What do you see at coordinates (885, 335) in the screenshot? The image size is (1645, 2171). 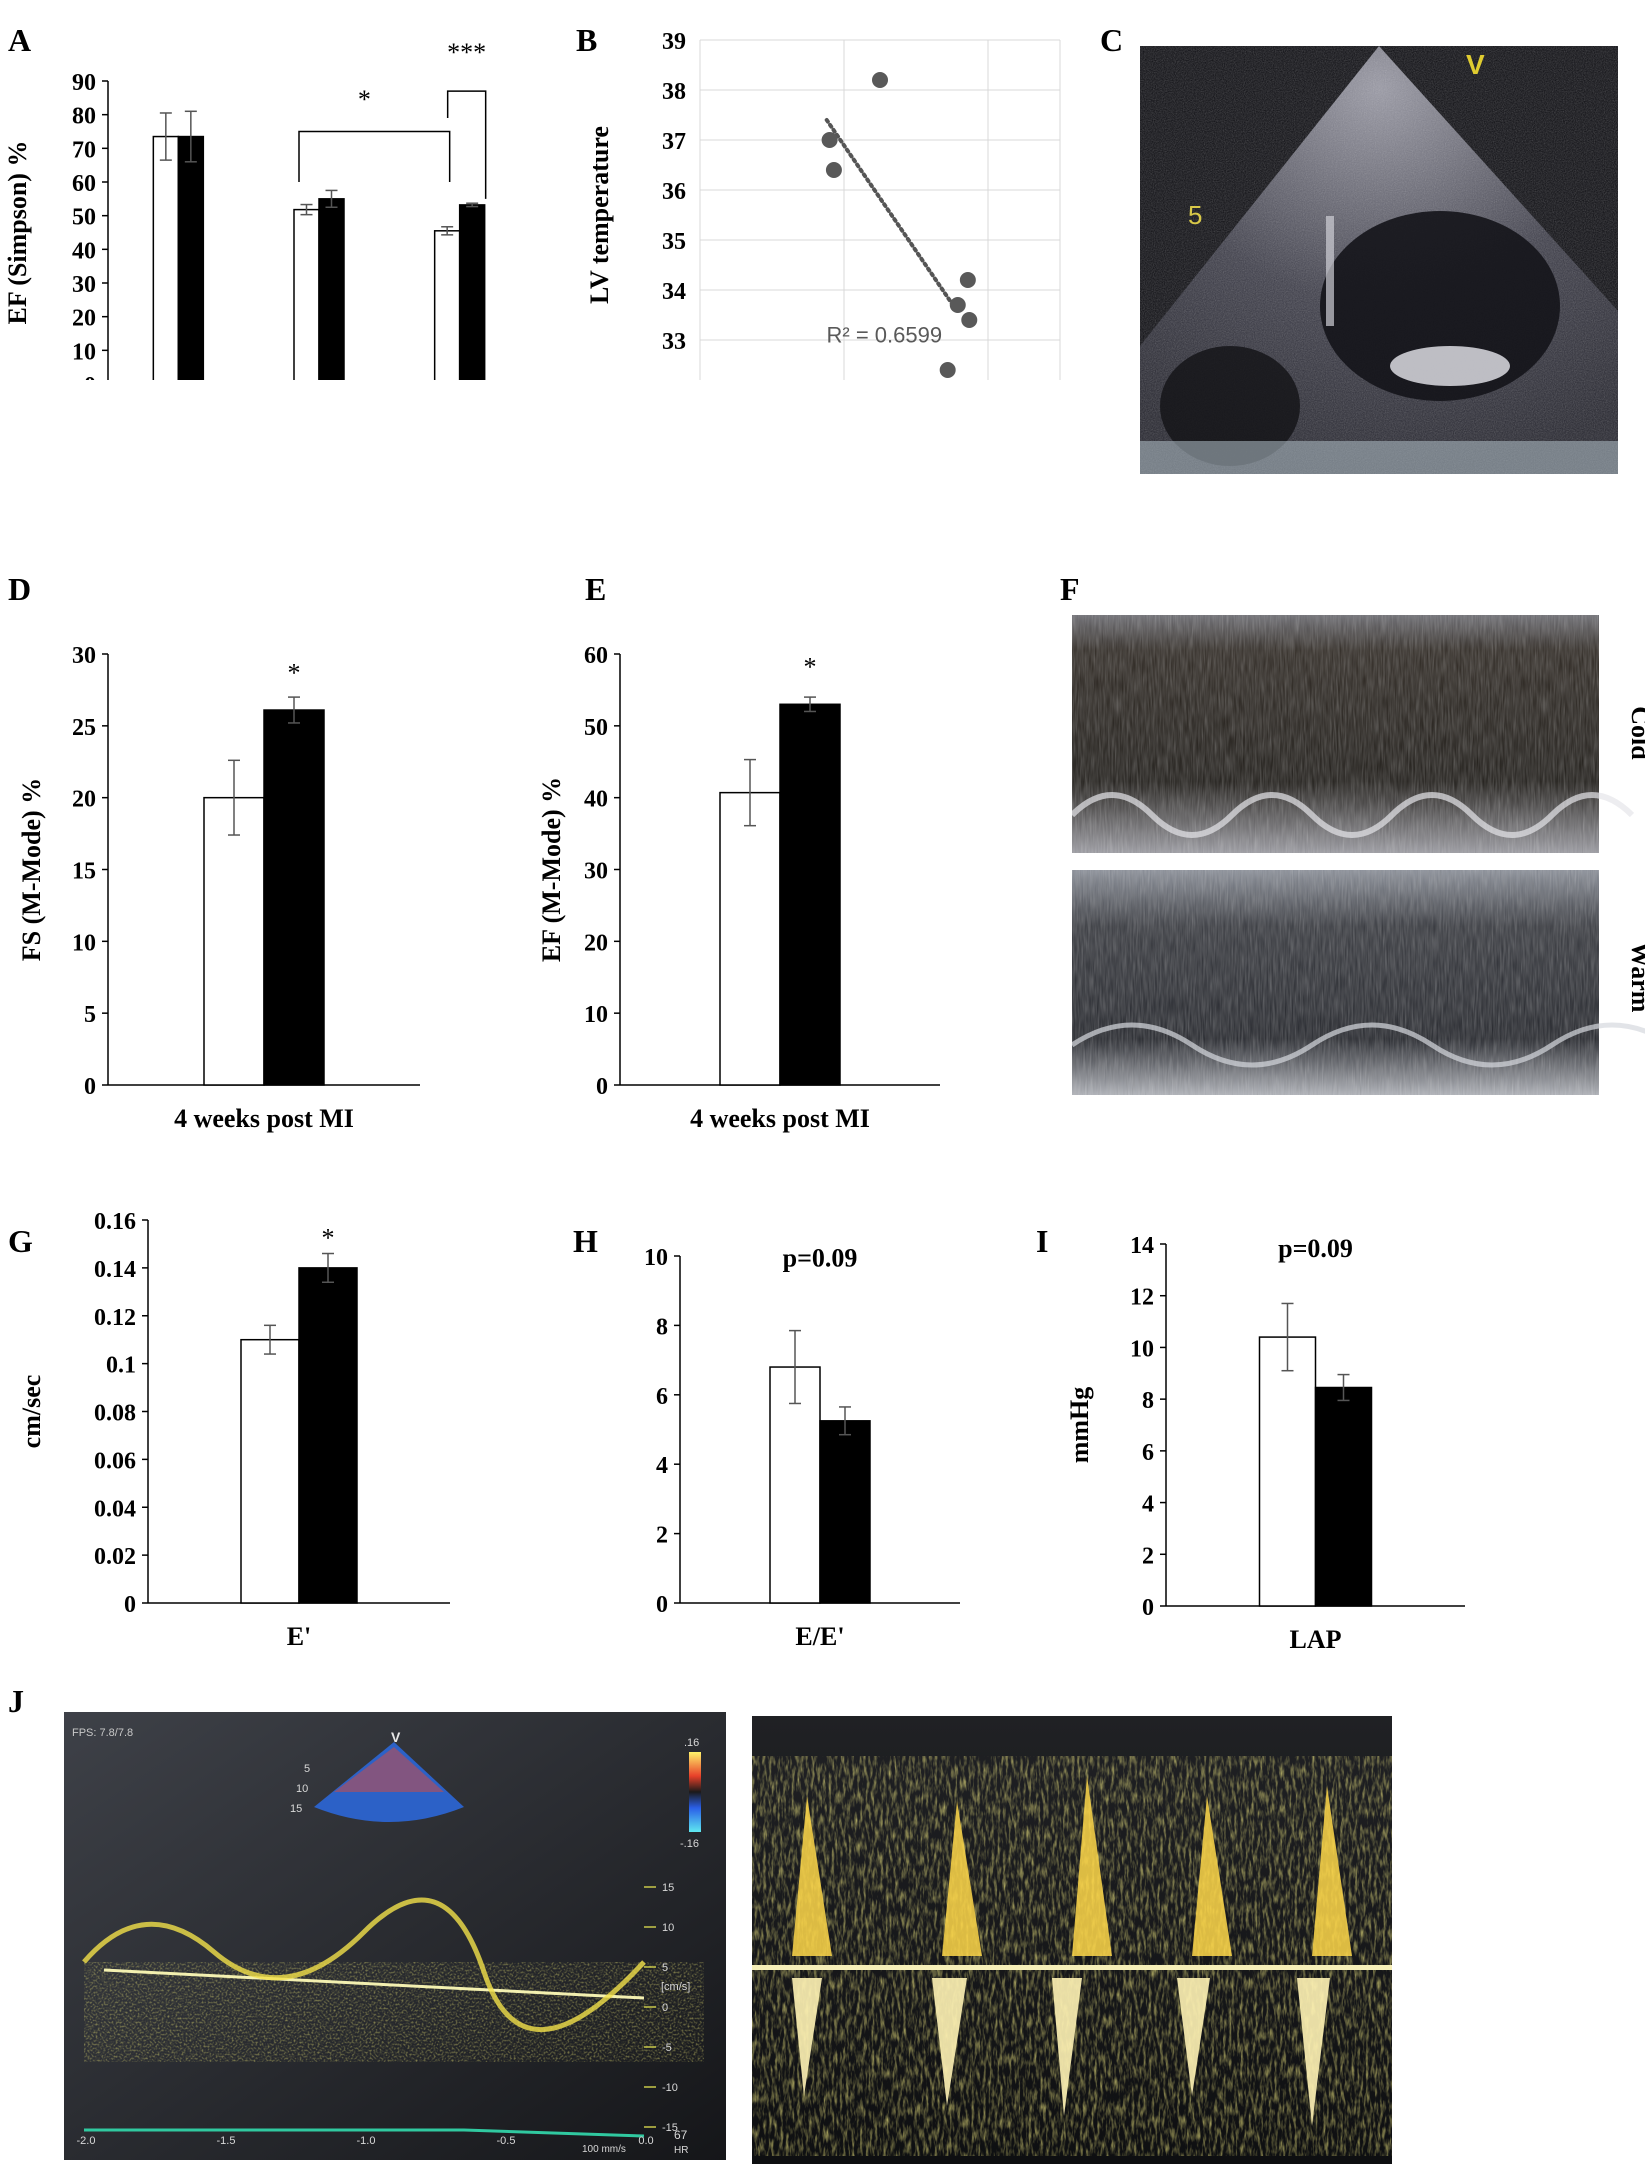 I see `r-squared-label: R² = 0.6599` at bounding box center [885, 335].